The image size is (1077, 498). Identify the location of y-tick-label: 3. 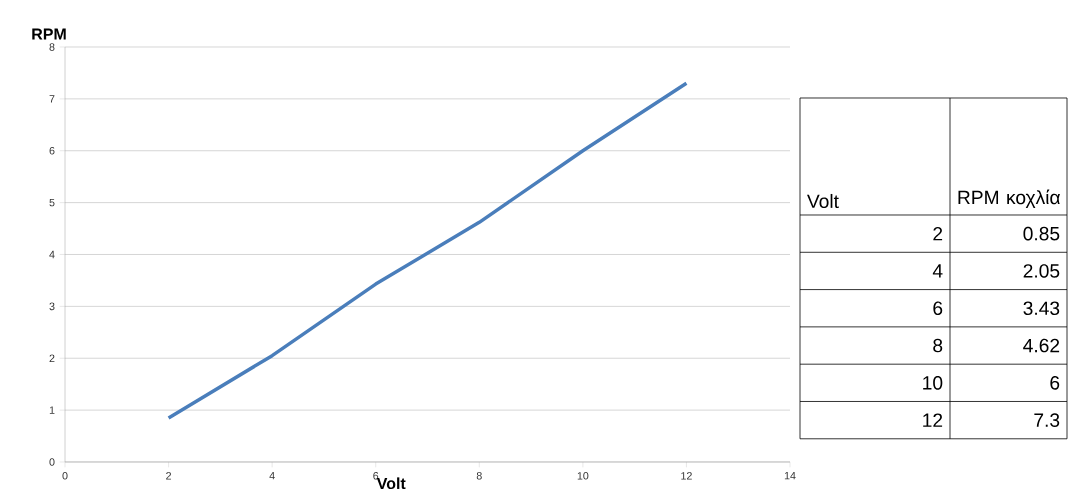
(52, 306).